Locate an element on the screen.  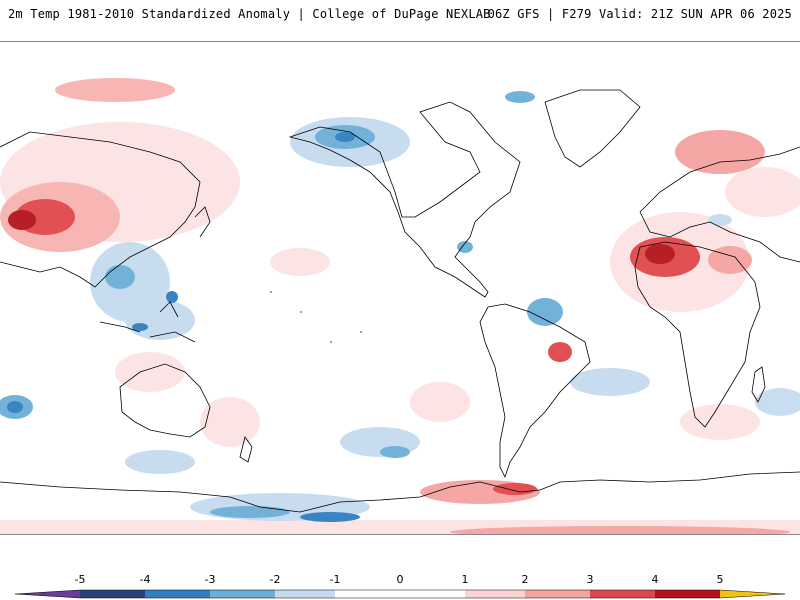
colorbar: -5 -4 -3 -2 -1 0 1 2 3 4 5 is located at coordinates (400, 580).